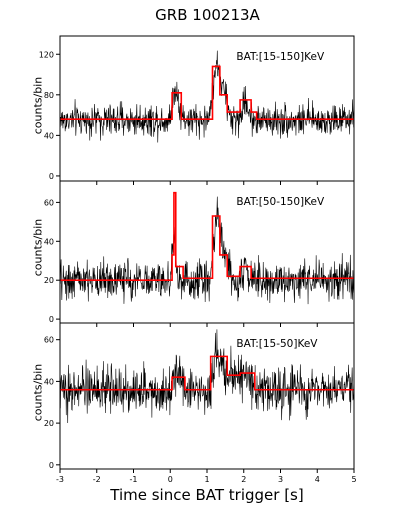 The width and height of the screenshot is (415, 519). Describe the element at coordinates (207, 495) in the screenshot. I see `x-axis-label: Time since BAT trigger [s]` at that location.